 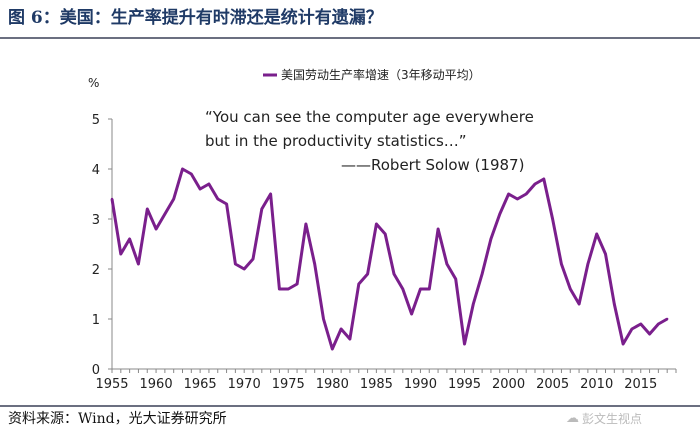 What do you see at coordinates (508, 384) in the screenshot?
I see `x-tick-label: 2000` at bounding box center [508, 384].